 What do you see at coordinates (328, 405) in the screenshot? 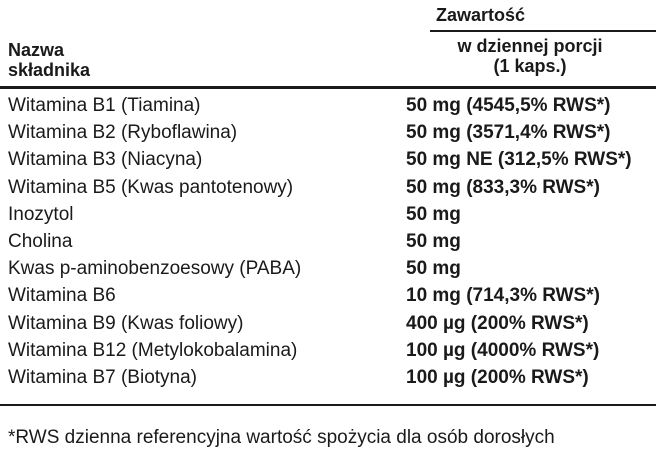
I see `footer-rule` at bounding box center [328, 405].